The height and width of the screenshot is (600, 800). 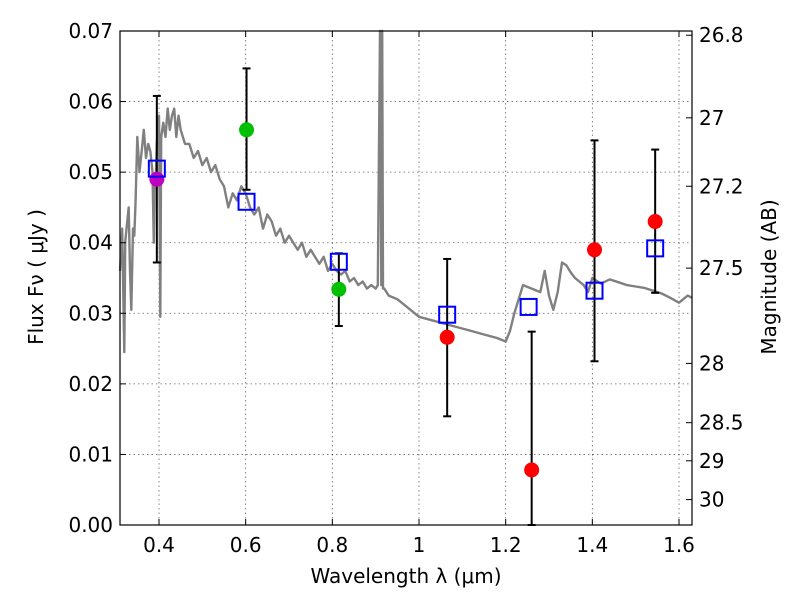 What do you see at coordinates (332, 545) in the screenshot?
I see `x-tick-label: 0.8` at bounding box center [332, 545].